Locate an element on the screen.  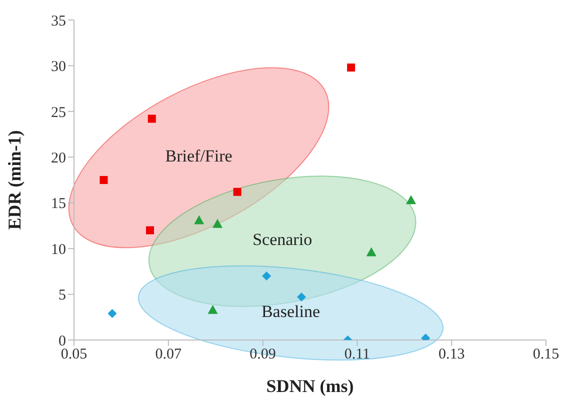
y-axis-title: EDR (min-1) is located at coordinates (14, 180).